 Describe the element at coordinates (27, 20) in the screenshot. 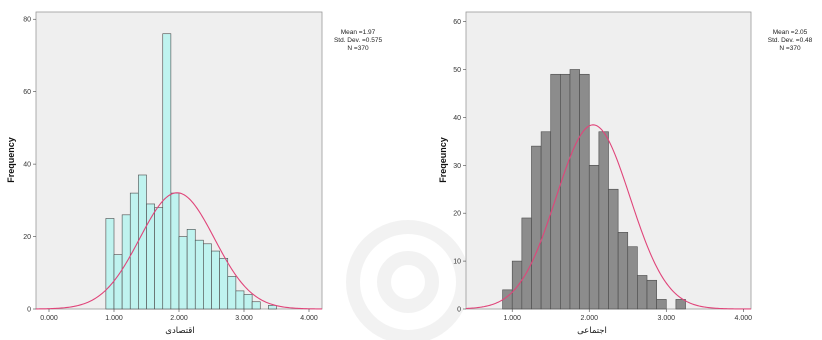

I see `y-tick-label: 80` at that location.